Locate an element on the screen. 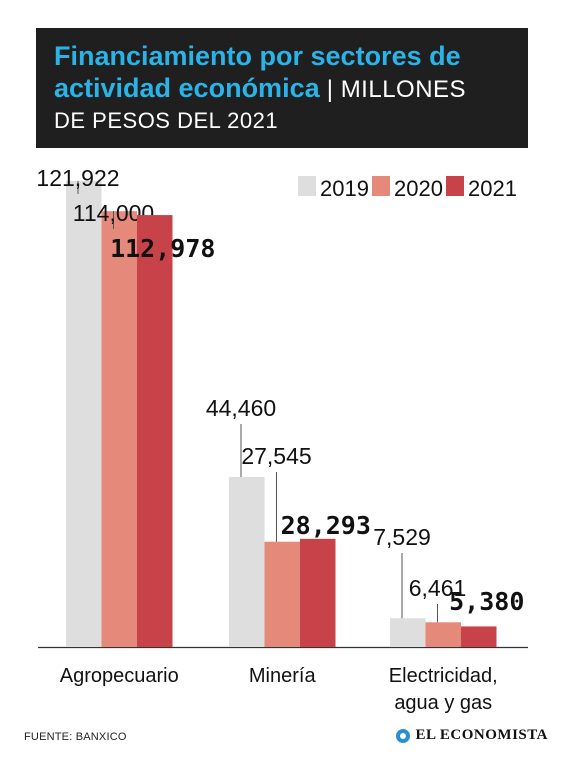 Image resolution: width=568 pixels, height=768 pixels. category-label-1: Minería is located at coordinates (283, 676).